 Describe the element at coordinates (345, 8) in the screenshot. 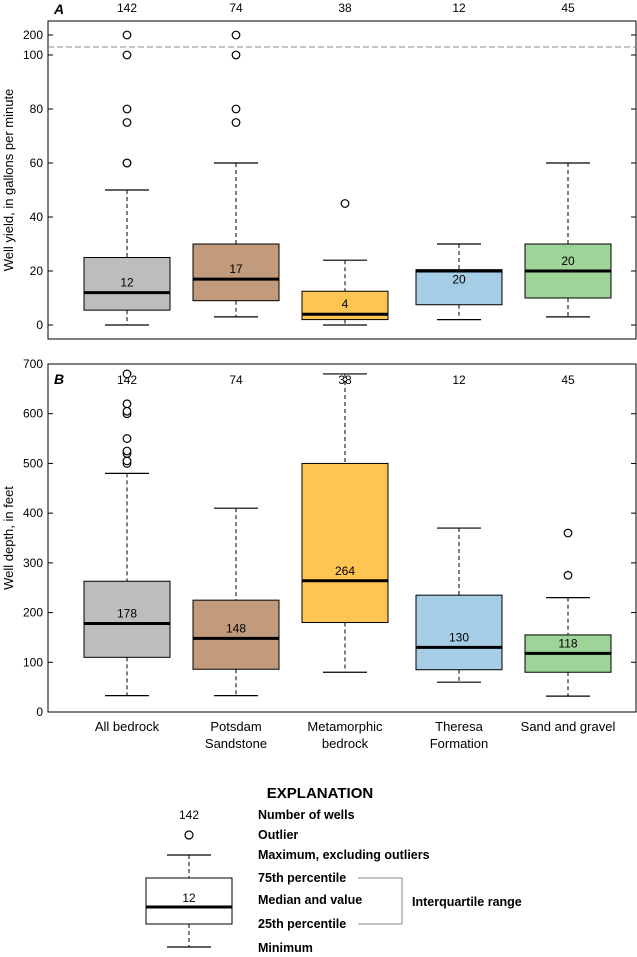

I see `panel-a-count-label: 38` at that location.